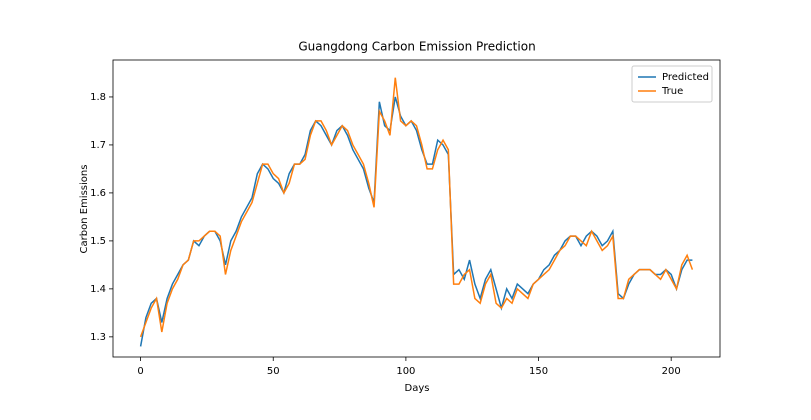 Image resolution: width=811 pixels, height=420 pixels. What do you see at coordinates (98, 289) in the screenshot?
I see `y-tick-label: 1.4` at bounding box center [98, 289].